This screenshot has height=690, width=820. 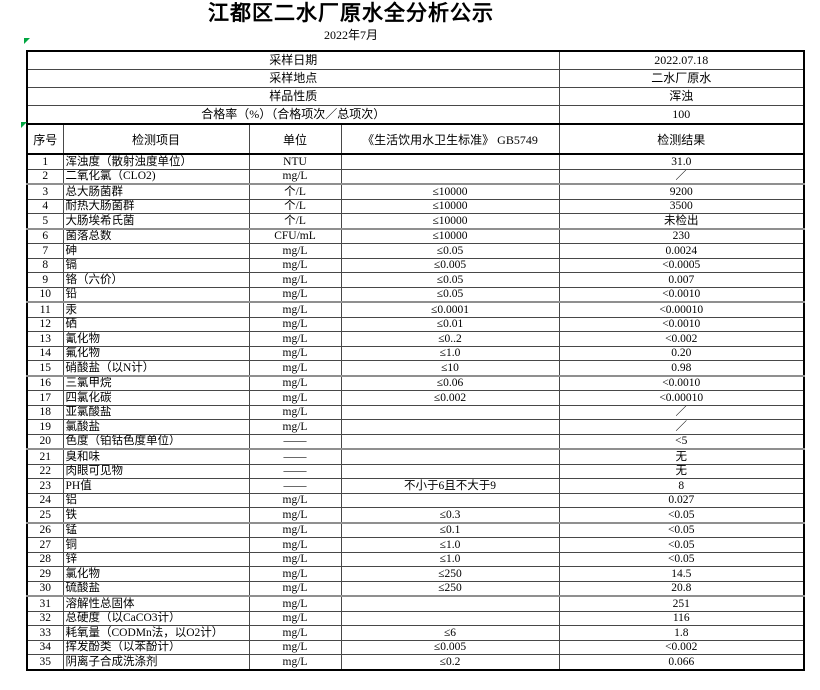 What do you see at coordinates (156, 647) in the screenshot?
I see `row-item-cell: 挥发酚类（以苯酚计）` at bounding box center [156, 647].